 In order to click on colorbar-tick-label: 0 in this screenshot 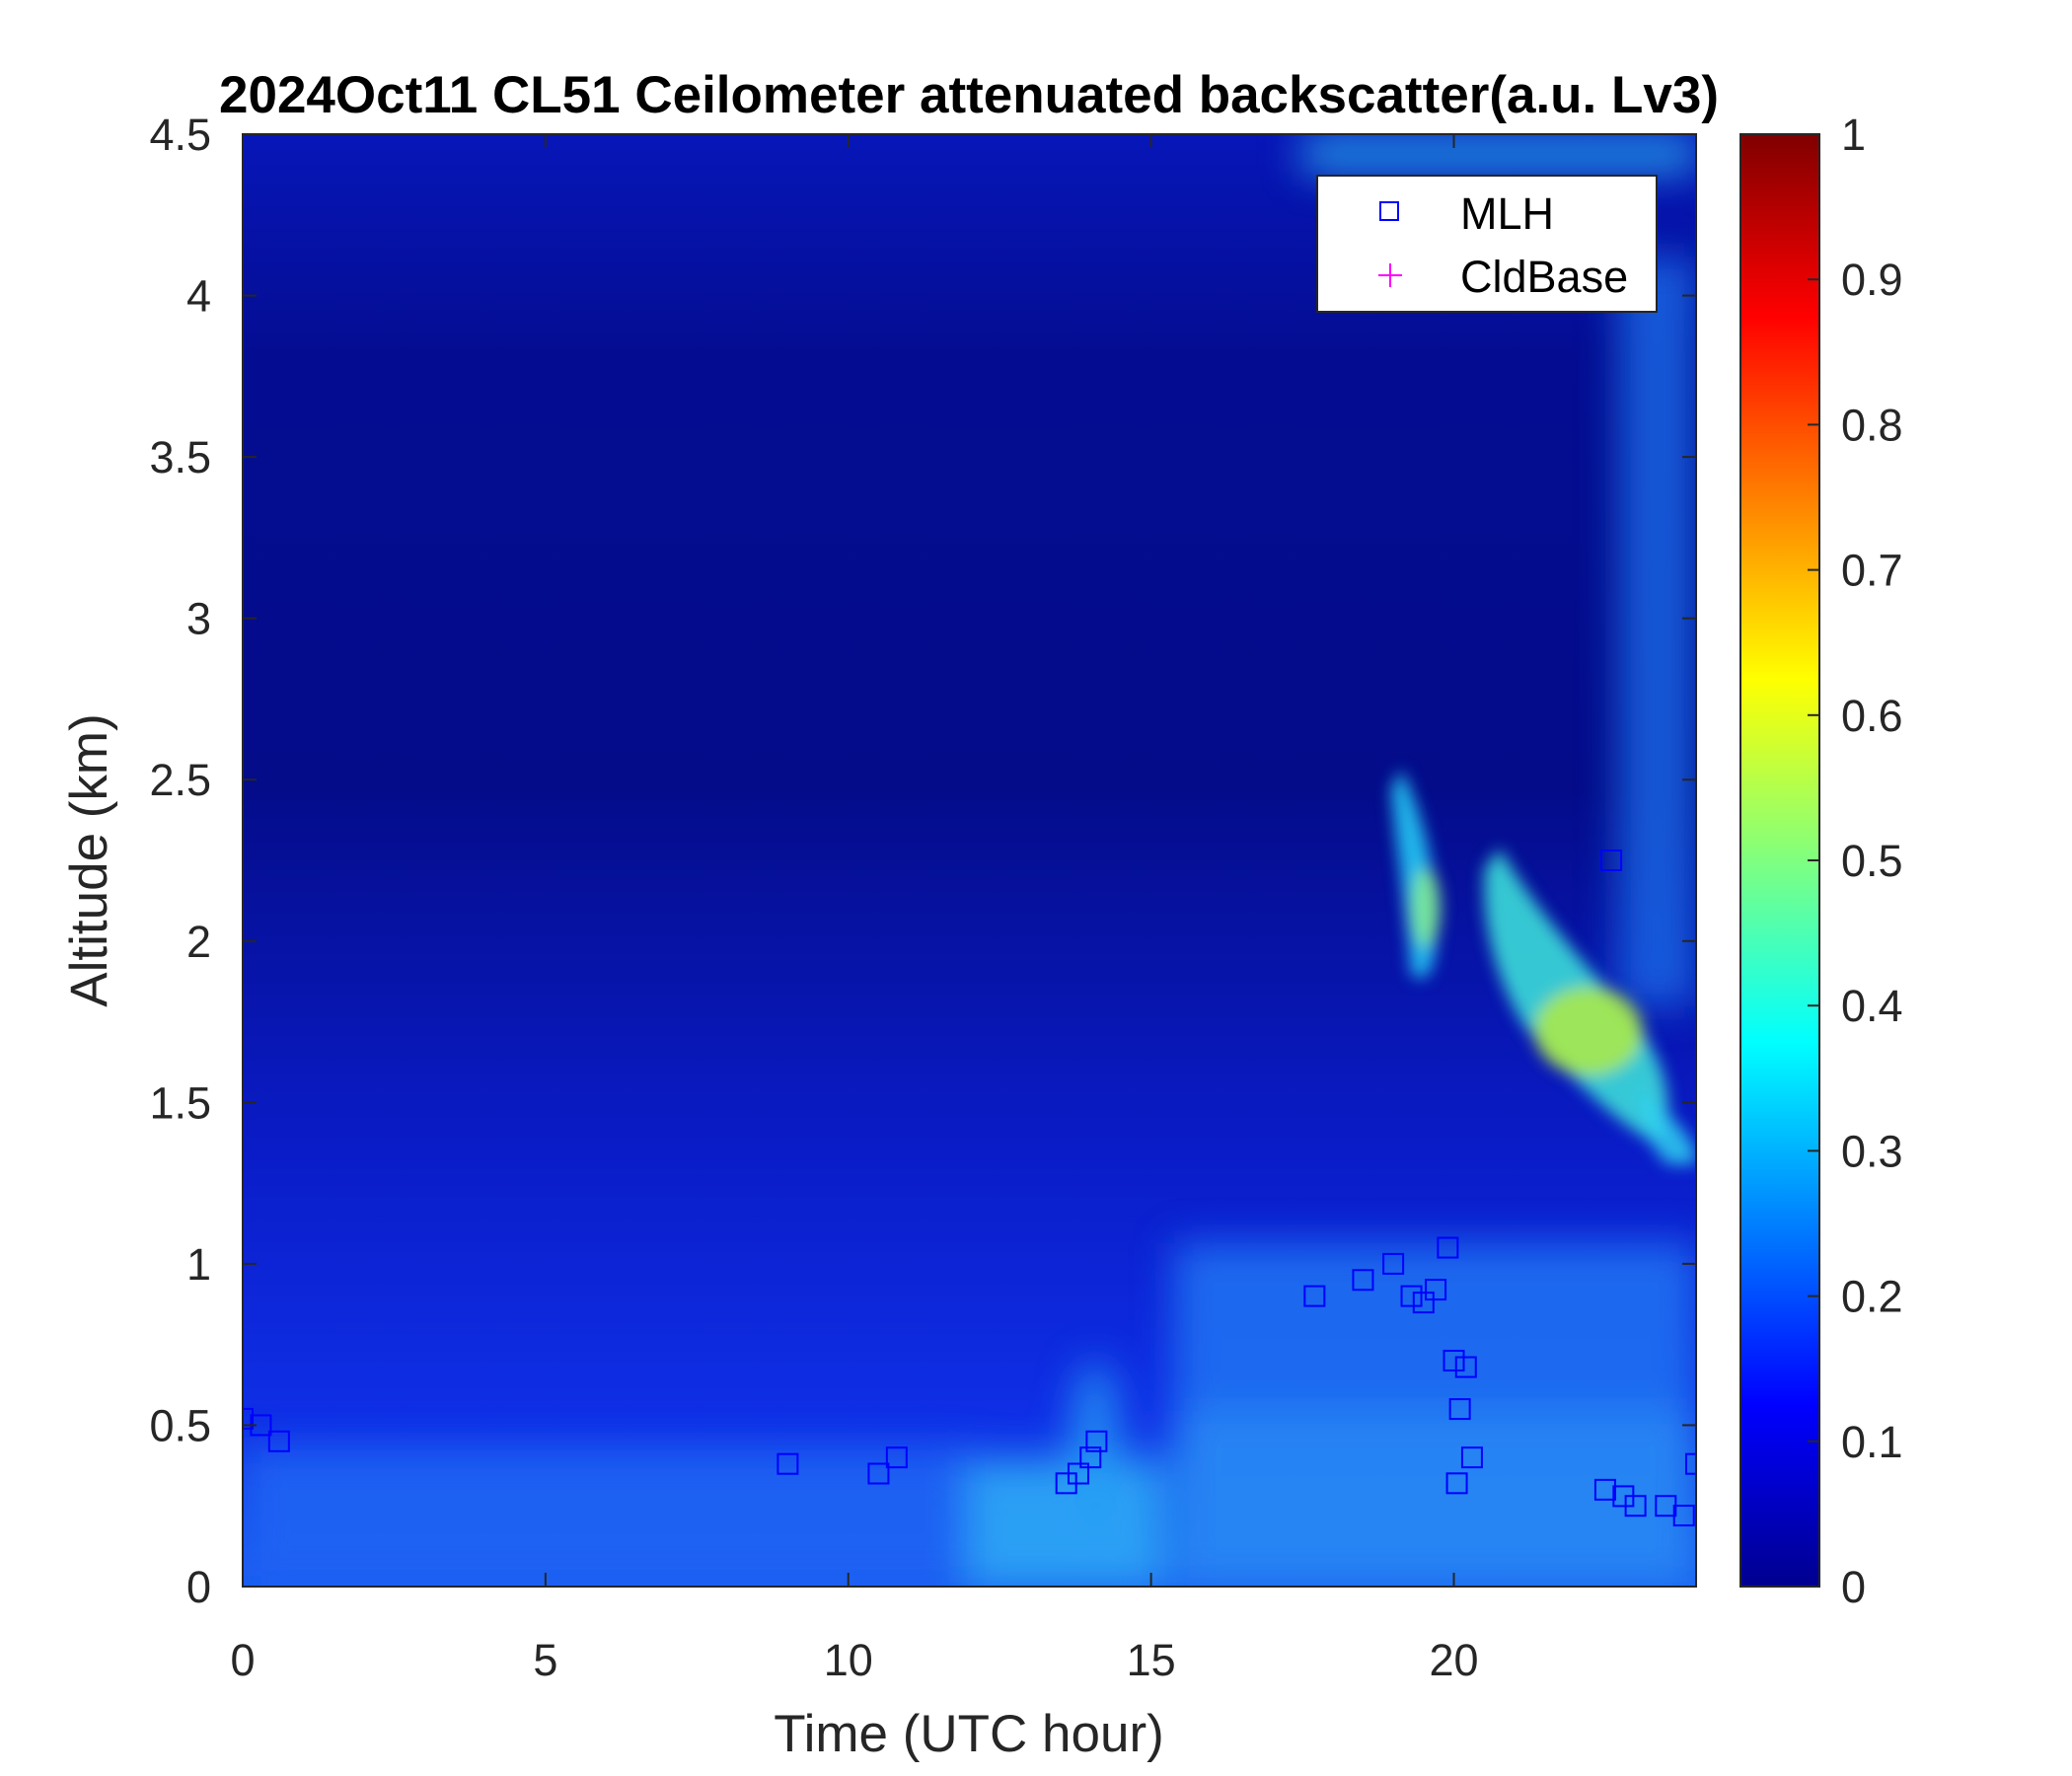, I will do `click(1854, 1587)`.